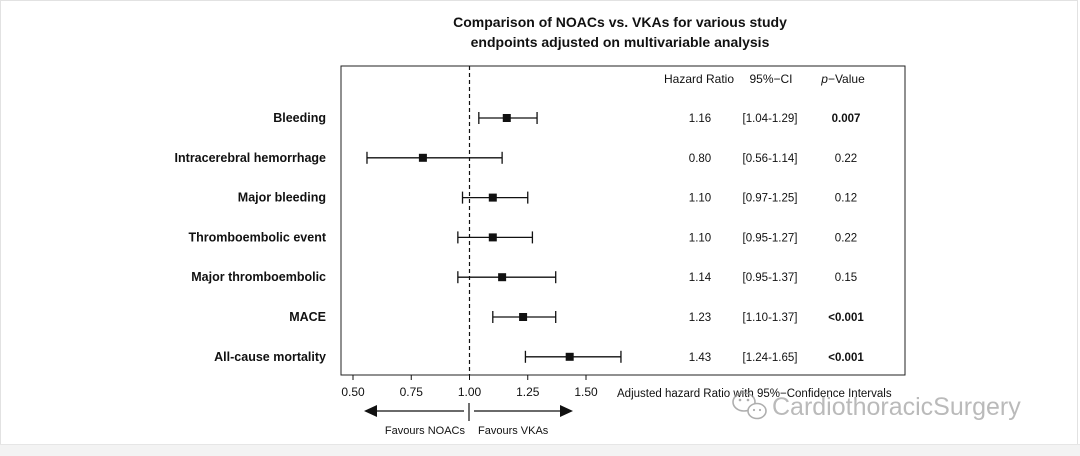  Describe the element at coordinates (586, 392) in the screenshot. I see `x-tick-label: 1.50` at that location.